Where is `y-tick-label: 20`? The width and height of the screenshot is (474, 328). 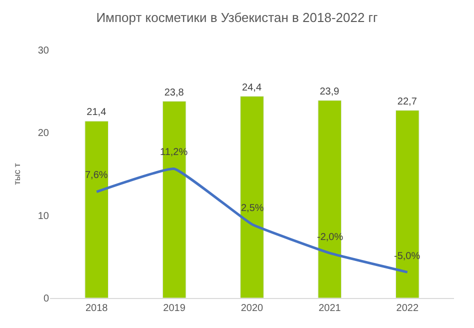 y-tick-label: 20 is located at coordinates (44, 134).